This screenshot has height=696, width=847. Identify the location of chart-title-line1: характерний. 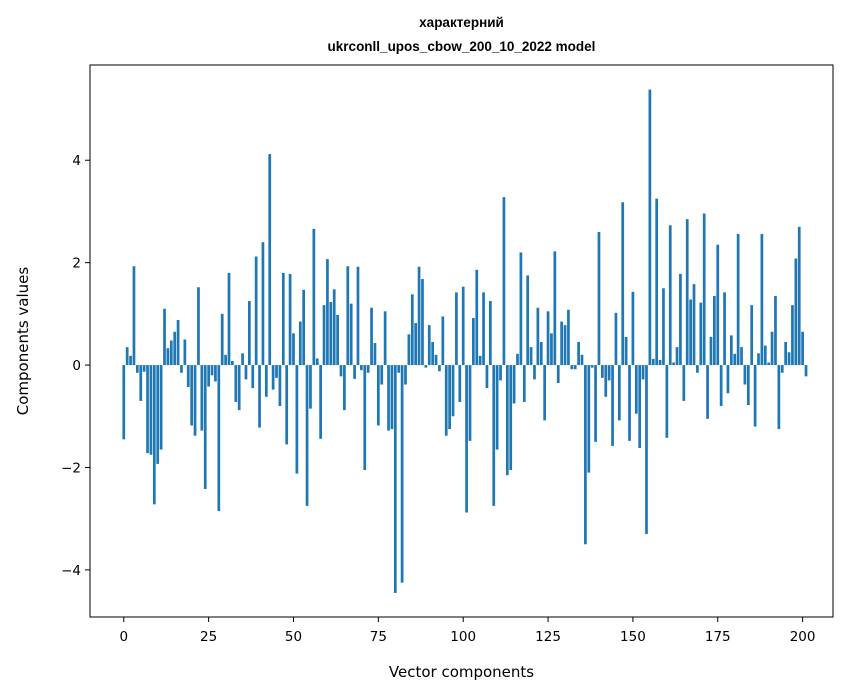
(461, 22).